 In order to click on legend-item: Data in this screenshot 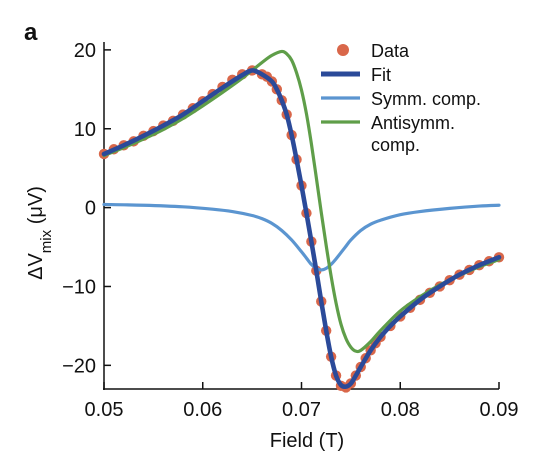, I will do `click(373, 51)`.